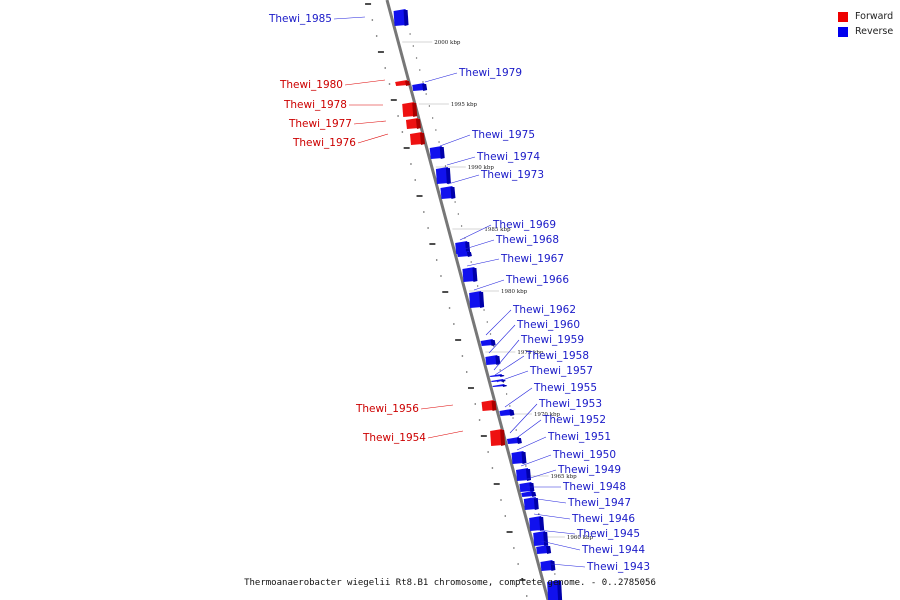 This screenshot has width=900, height=600. I want to click on reverse-gene-label: Thewi_1951, so click(579, 437).